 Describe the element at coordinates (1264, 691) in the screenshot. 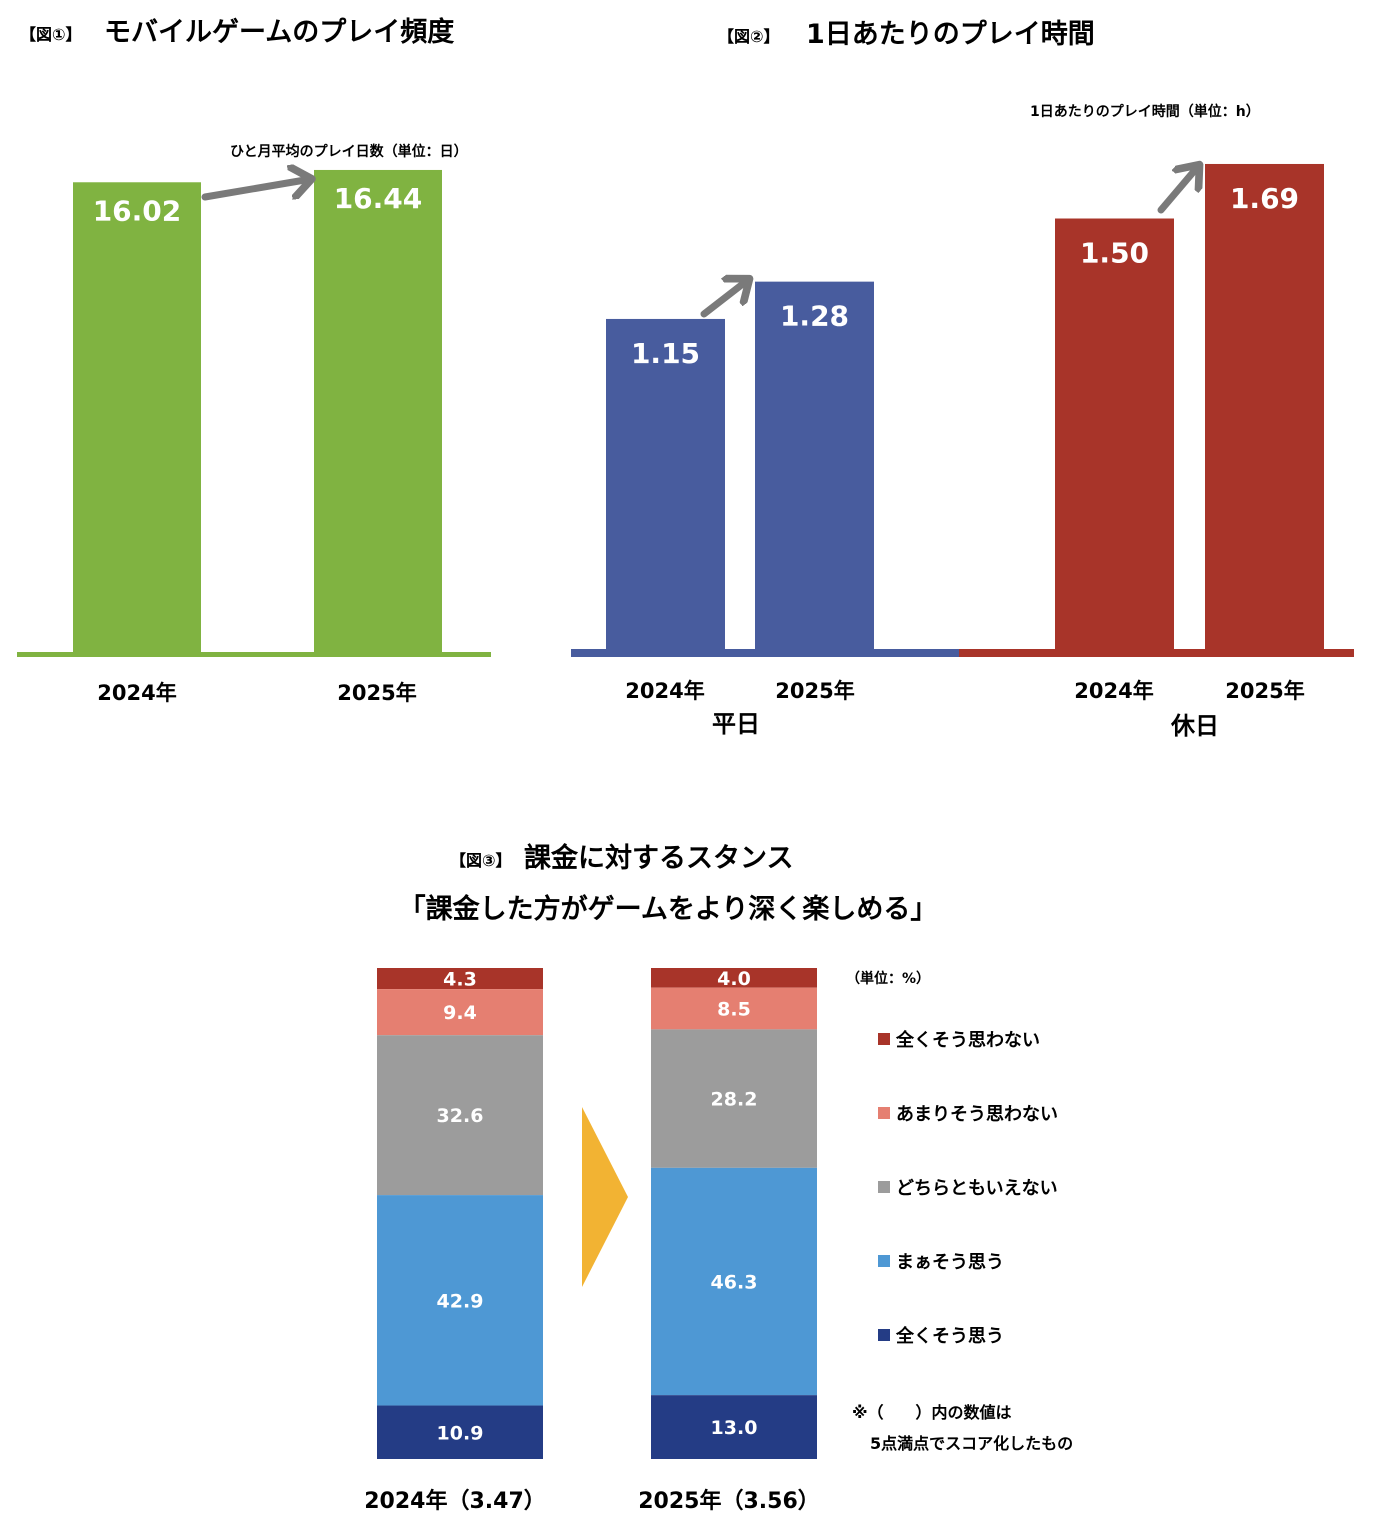

I see `fig2-holiday-xlabel-2025: 2025年` at that location.